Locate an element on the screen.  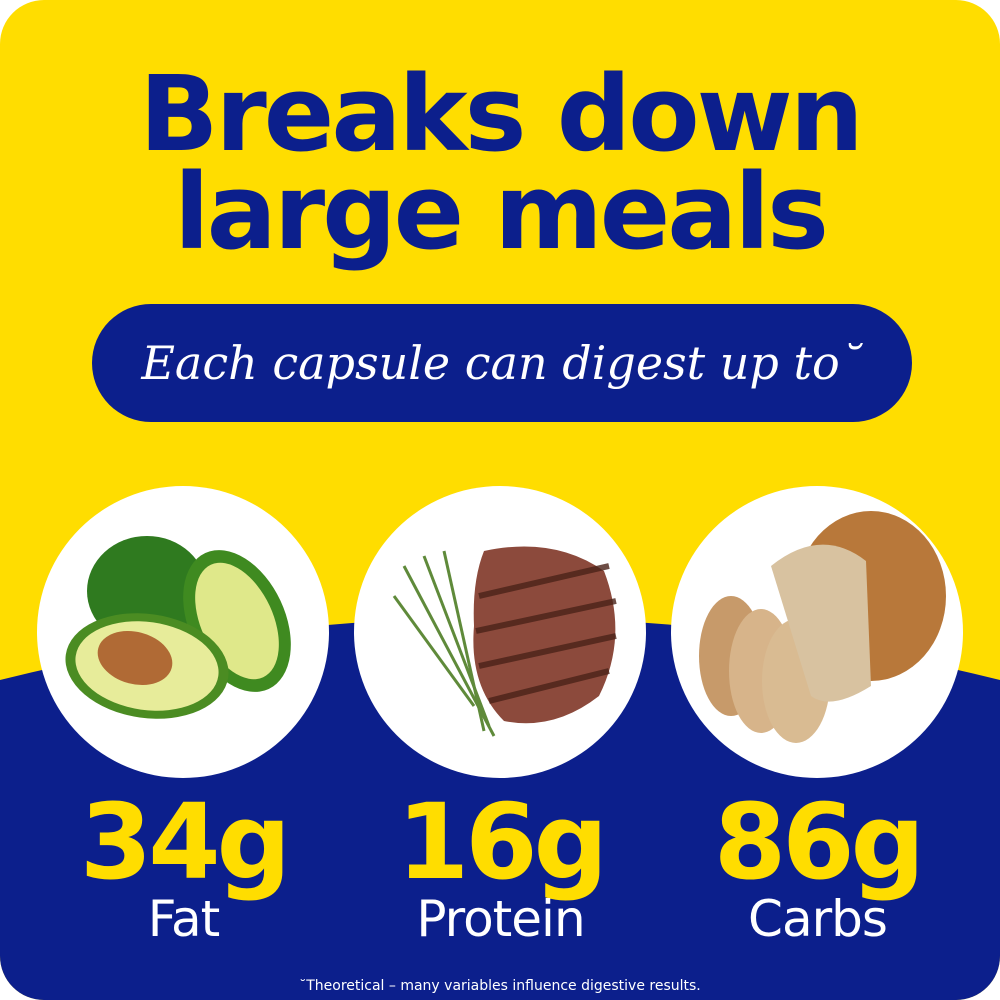
fat-amount: 34g is located at coordinates (185, 842).